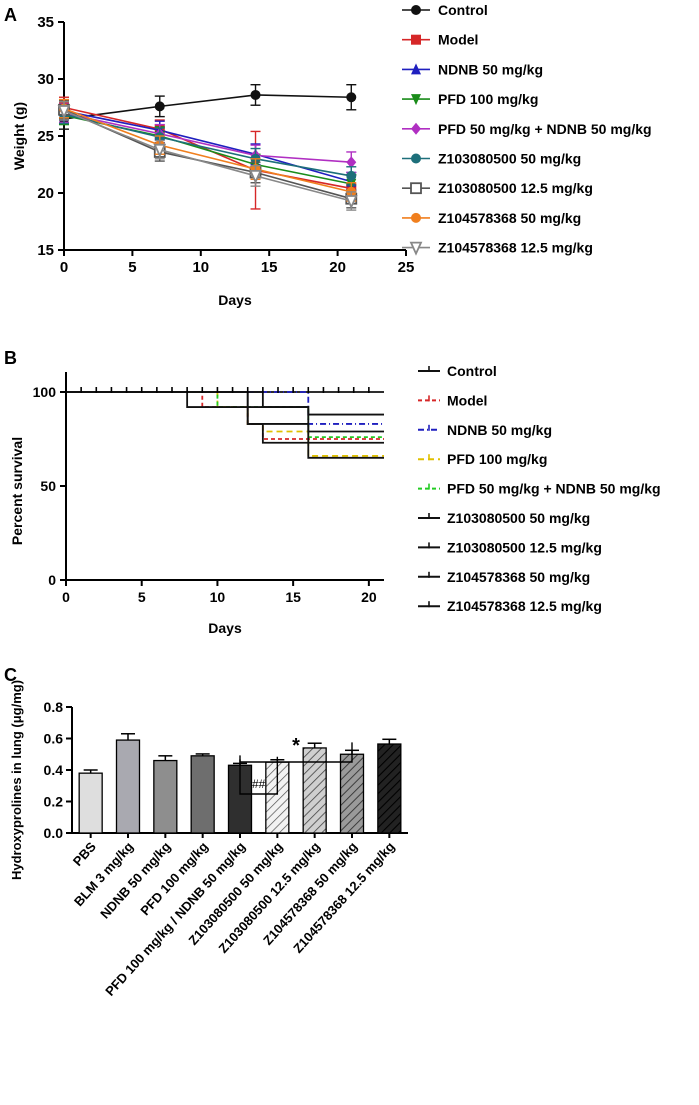 This screenshot has width=699, height=1105. Describe the element at coordinates (16, 780) in the screenshot. I see `c-y-axis-title: Hydroxyprolines in lung (μg/mg)` at that location.